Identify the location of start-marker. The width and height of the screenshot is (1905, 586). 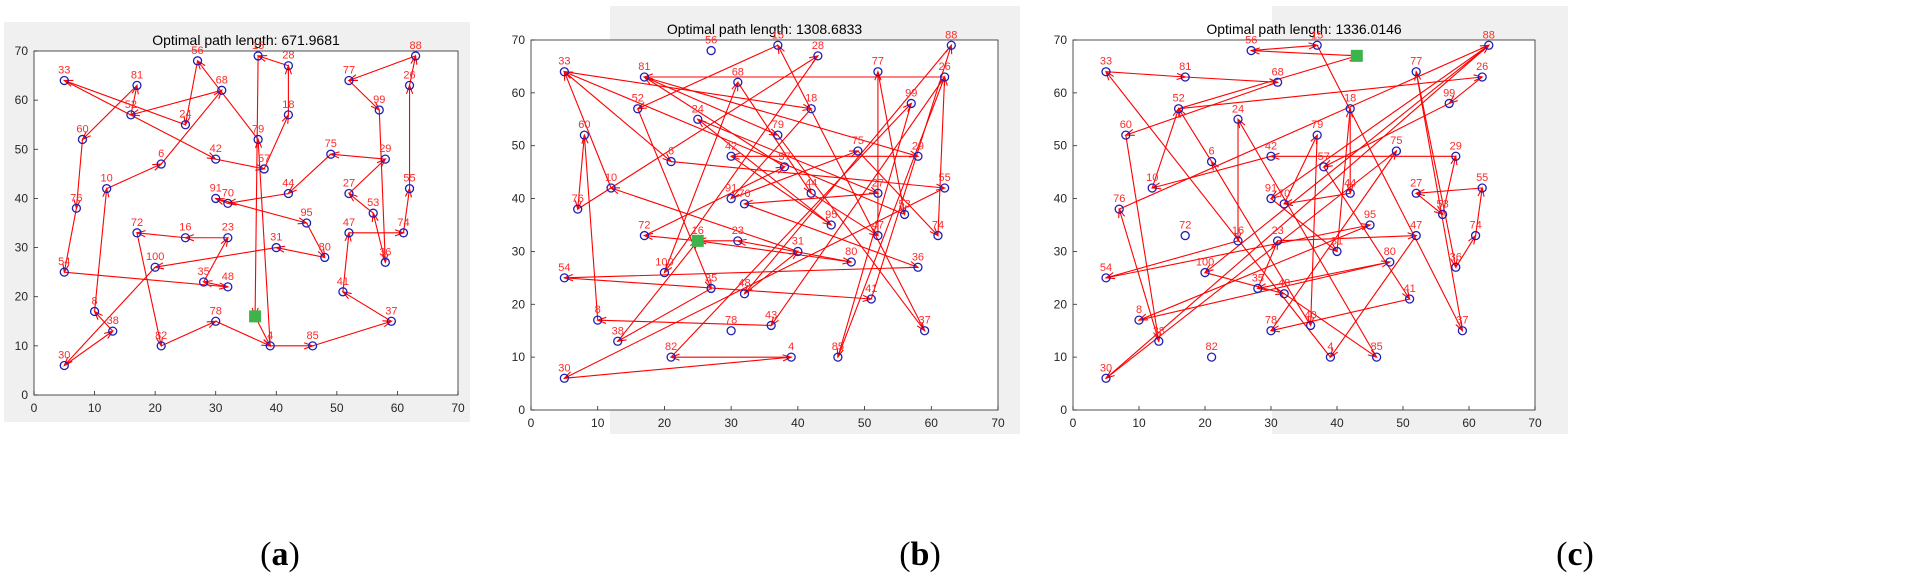
(1356, 55).